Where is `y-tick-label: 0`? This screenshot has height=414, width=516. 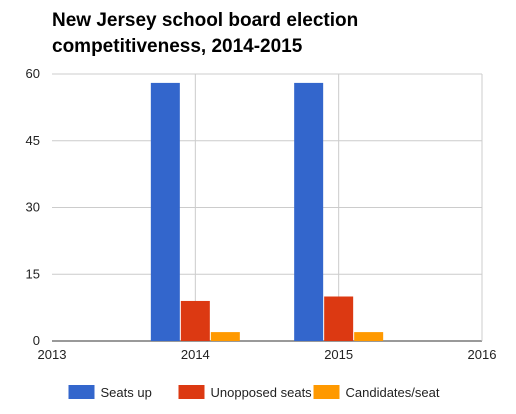
y-tick-label: 0 is located at coordinates (36, 340).